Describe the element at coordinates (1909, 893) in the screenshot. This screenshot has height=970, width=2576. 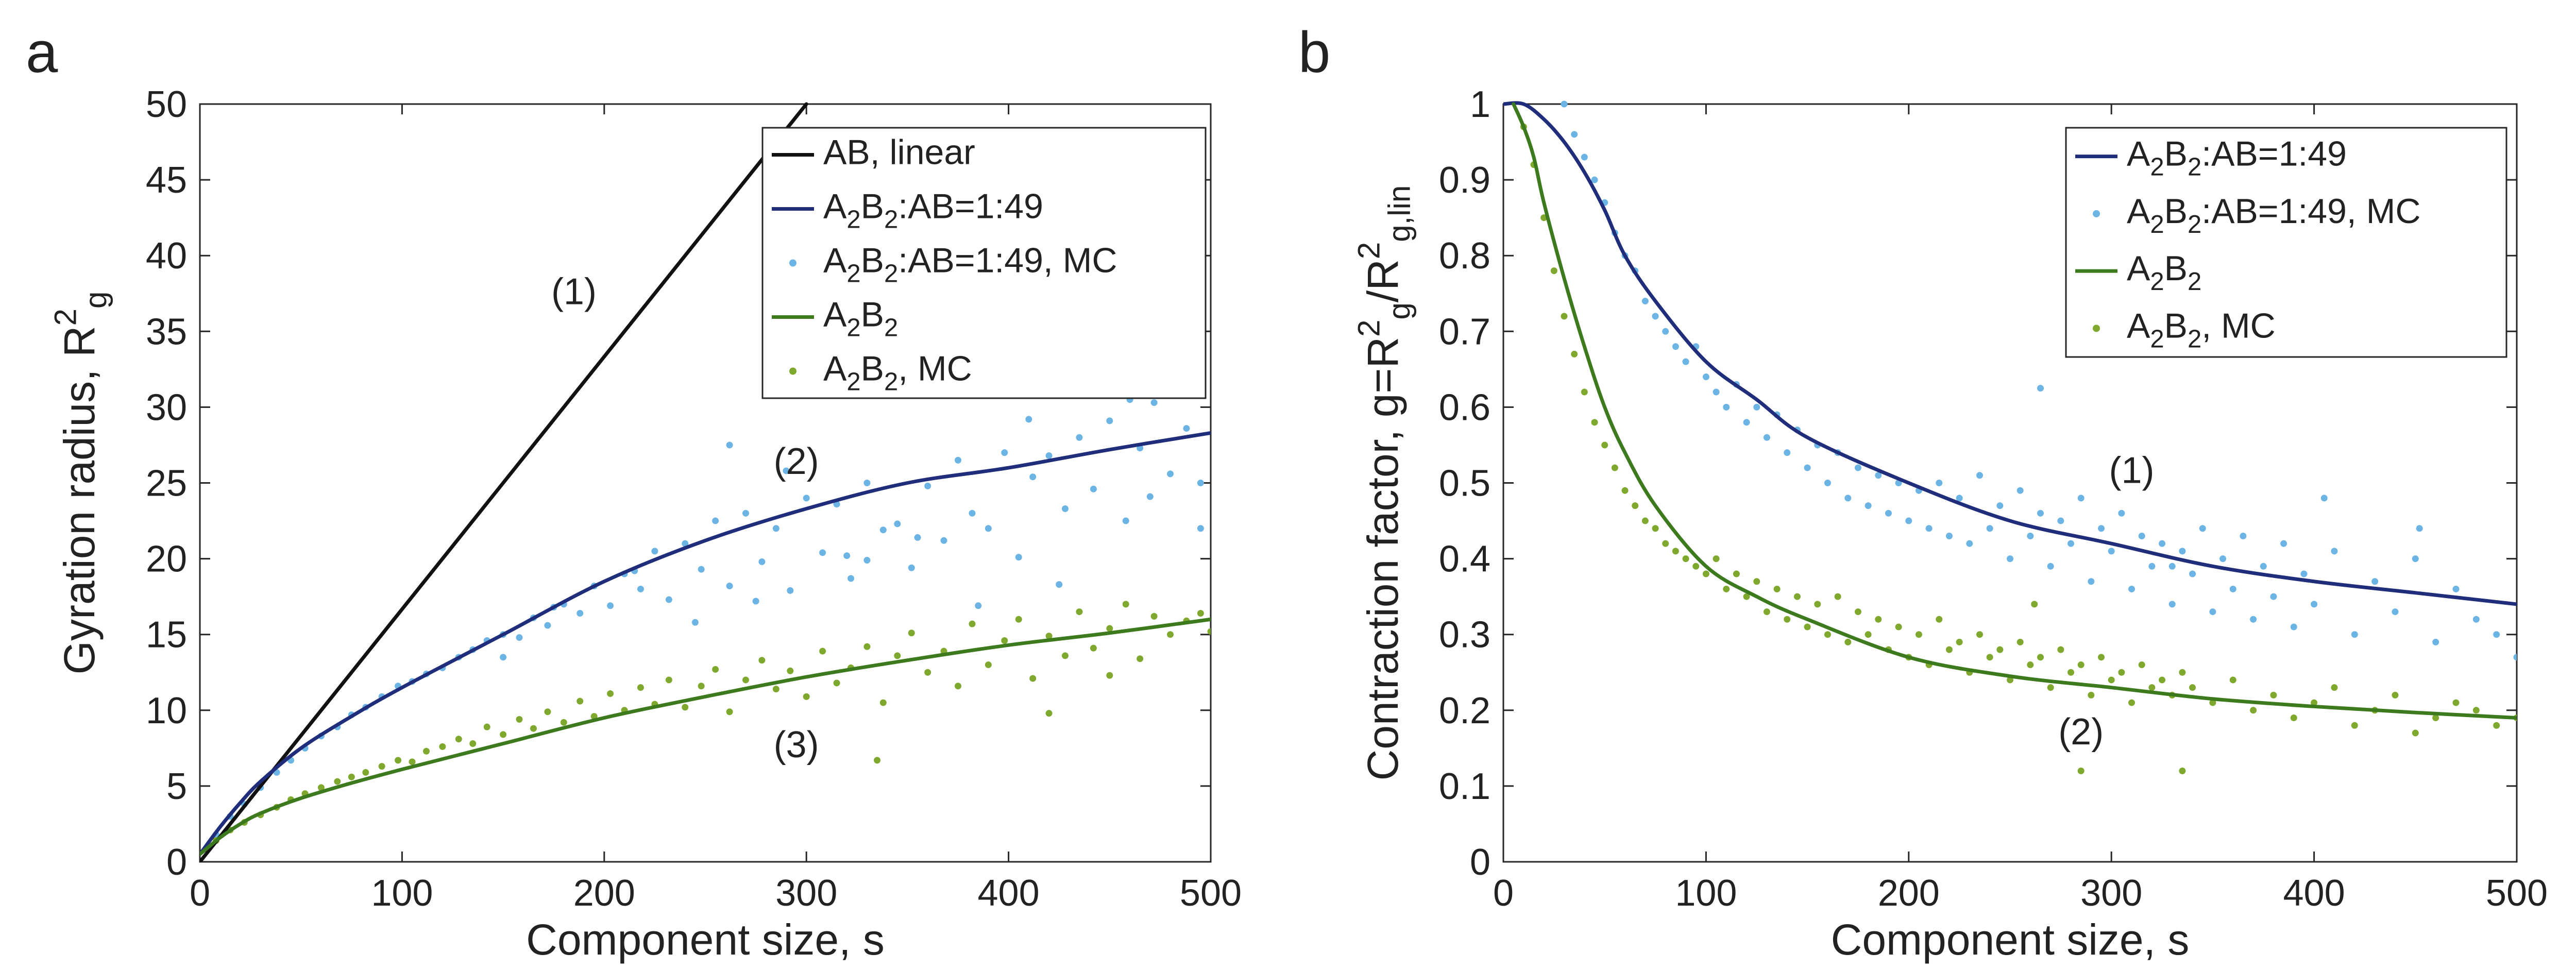
I see `x-tick-label: 200` at that location.